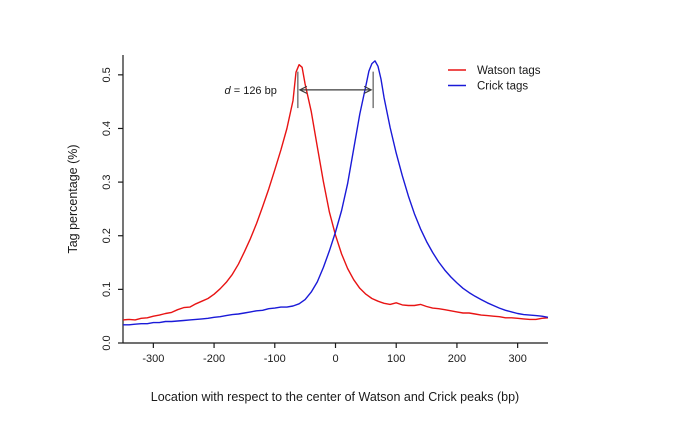 The image size is (680, 440). What do you see at coordinates (107, 74) in the screenshot?
I see `y-tick-label: 0.5` at bounding box center [107, 74].